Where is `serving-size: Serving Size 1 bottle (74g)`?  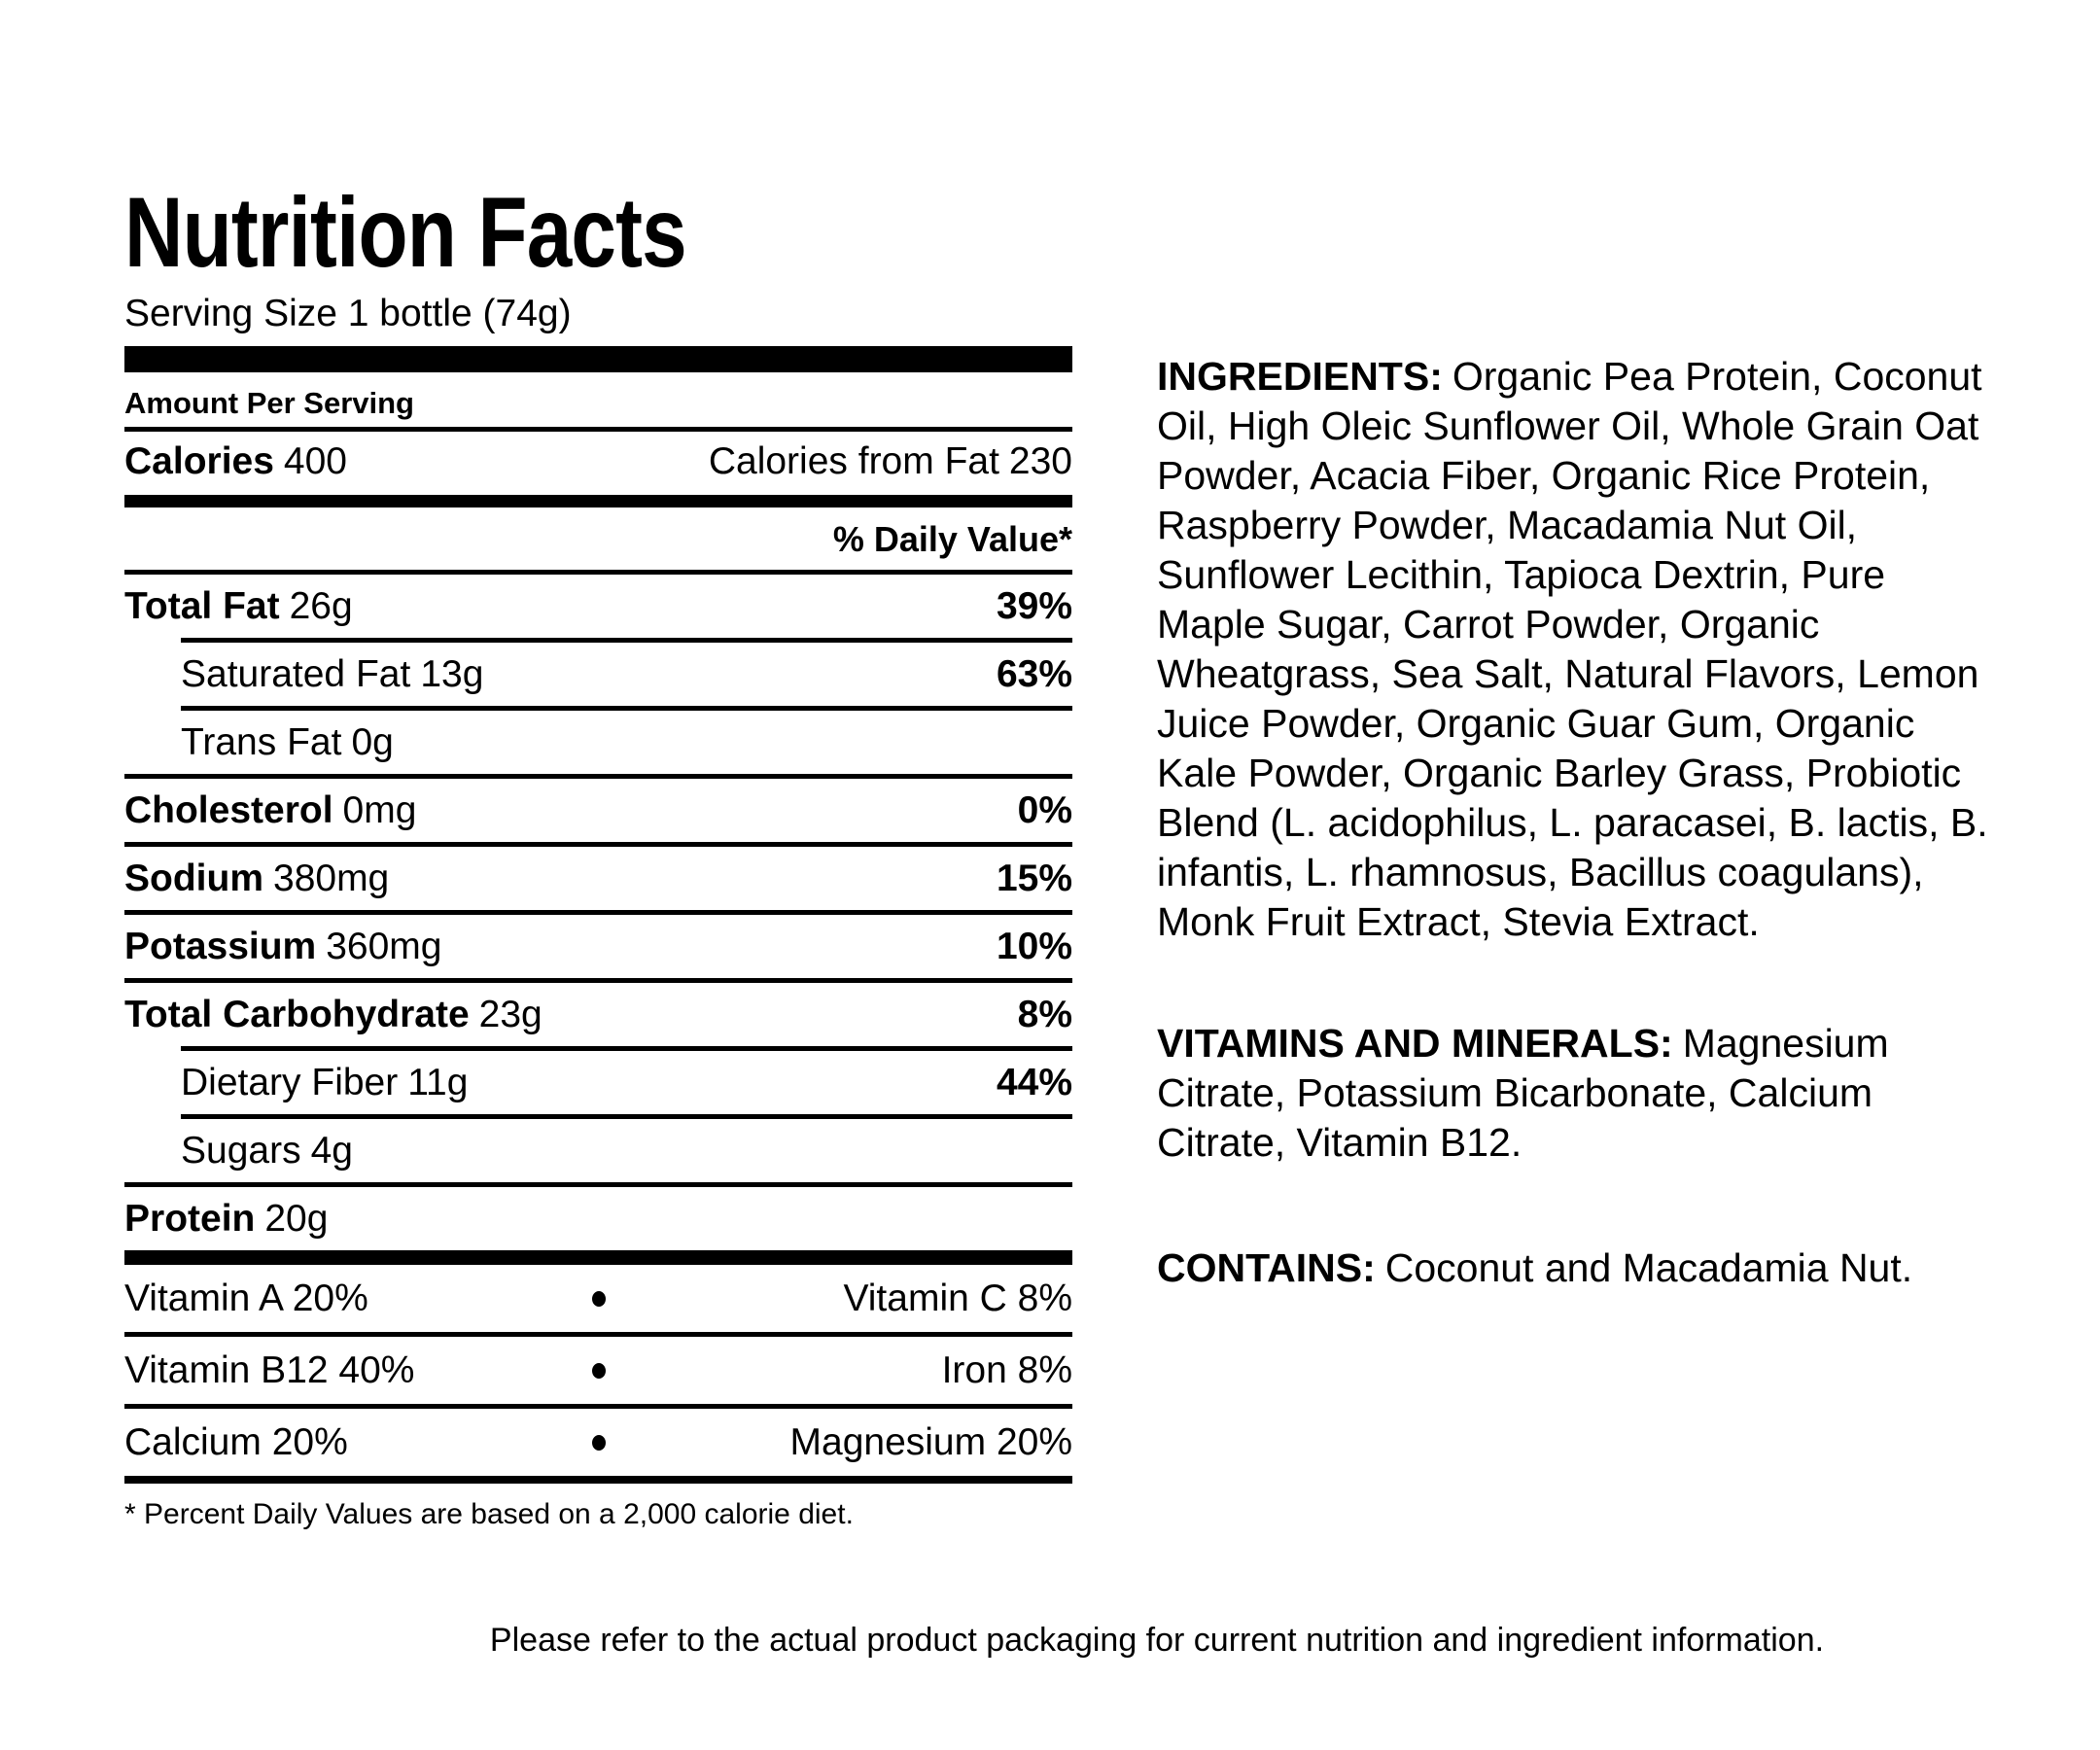
serving-size: Serving Size 1 bottle (74g) is located at coordinates (348, 313).